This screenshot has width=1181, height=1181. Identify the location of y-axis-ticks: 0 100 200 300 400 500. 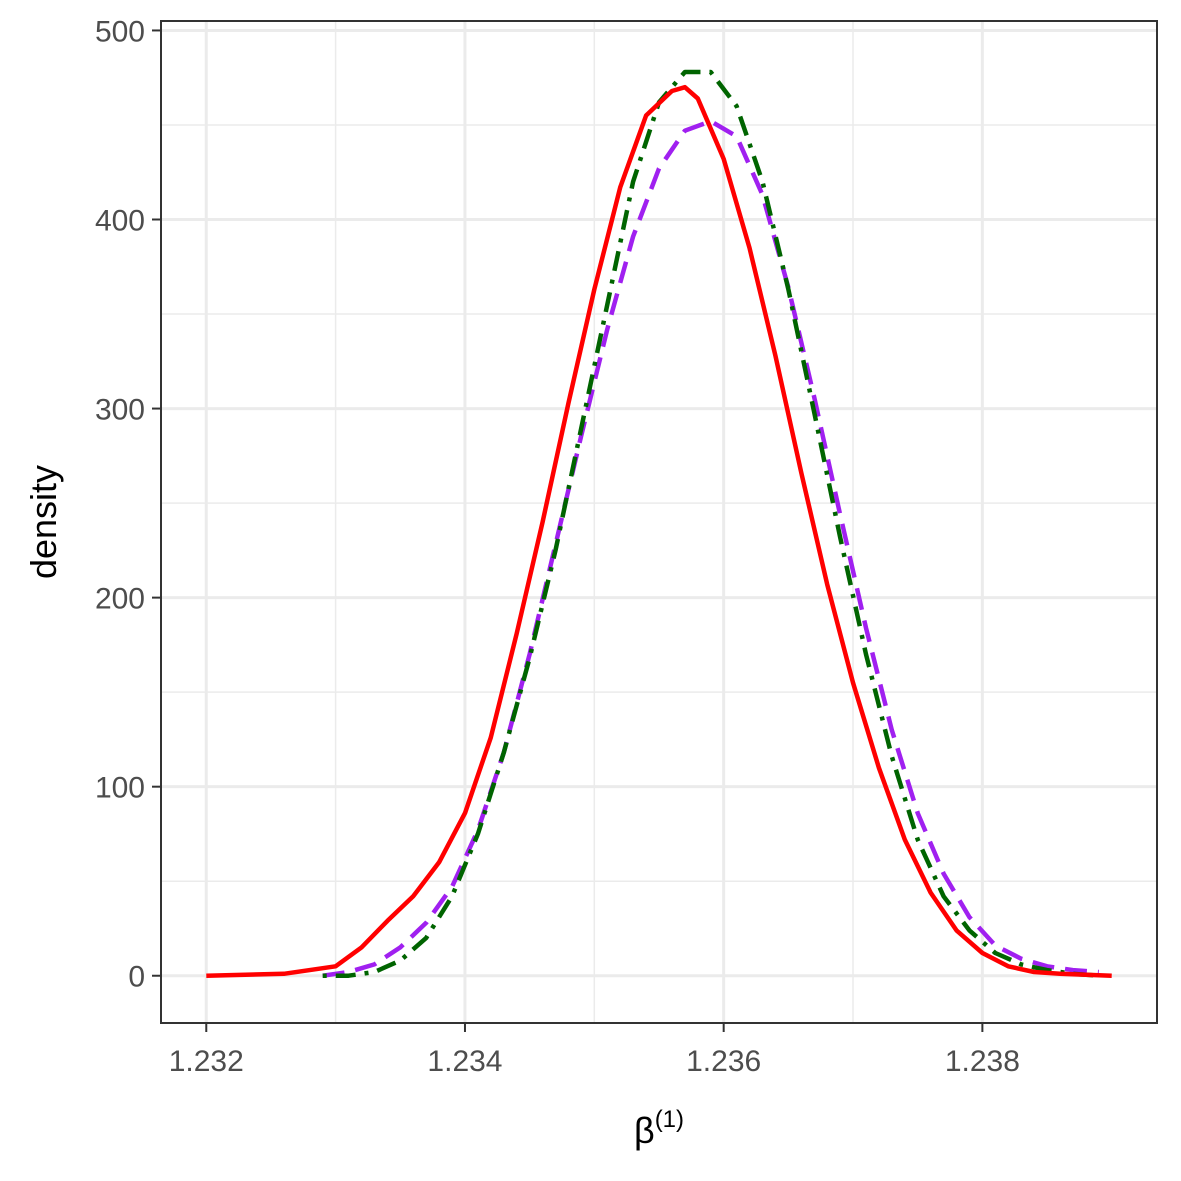
(128, 504).